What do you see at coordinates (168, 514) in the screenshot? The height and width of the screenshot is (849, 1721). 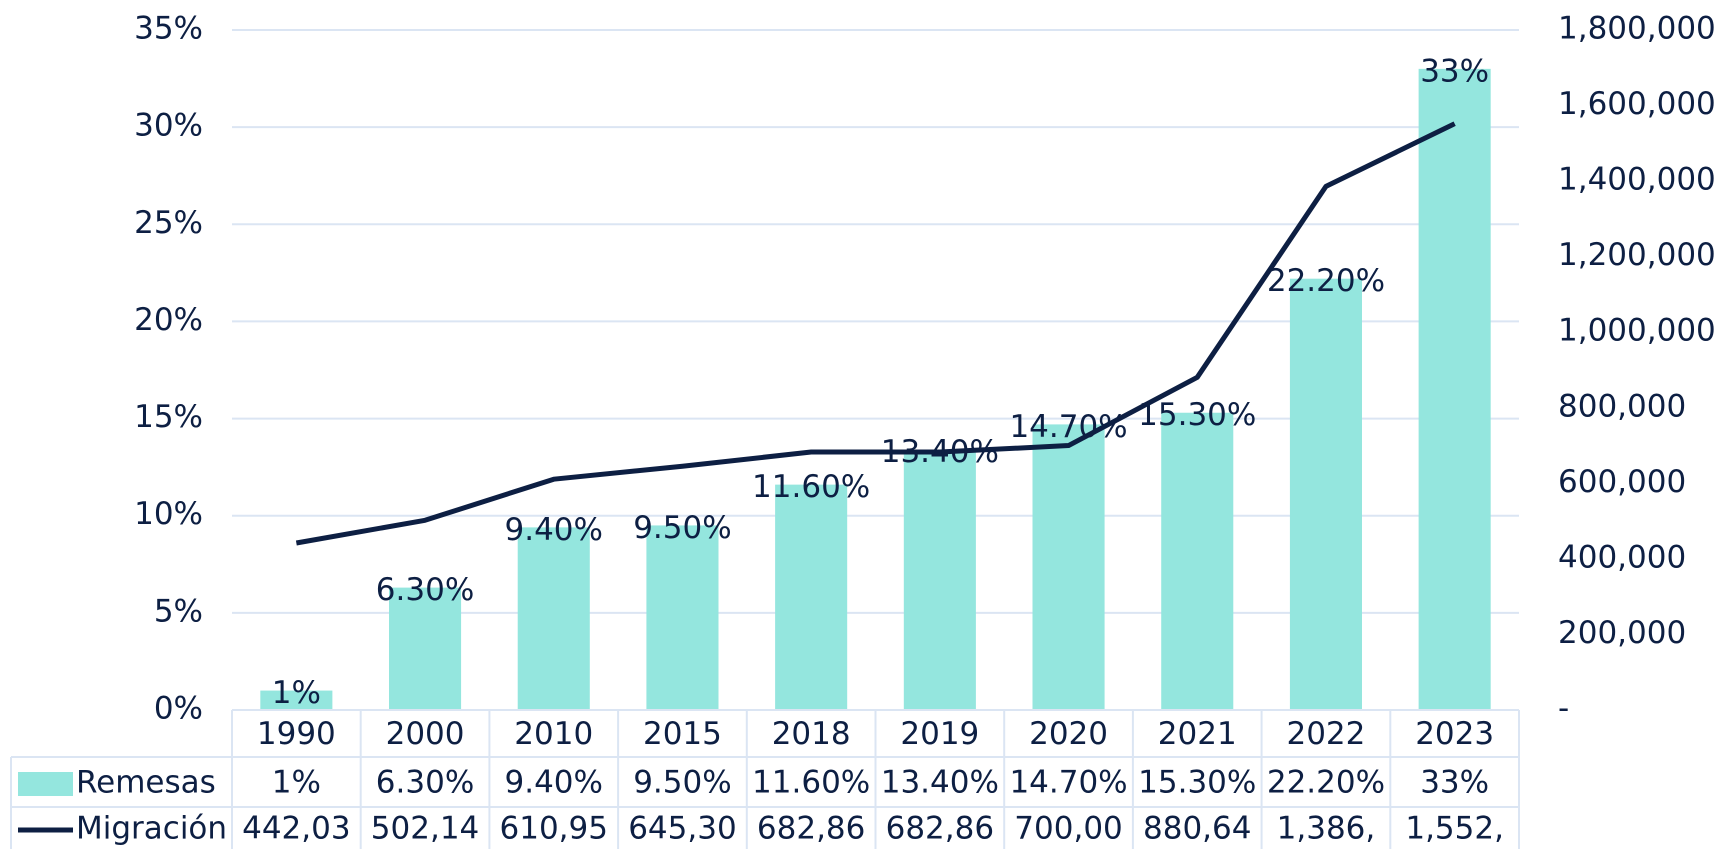 I see `y-tick-label: 10%` at bounding box center [168, 514].